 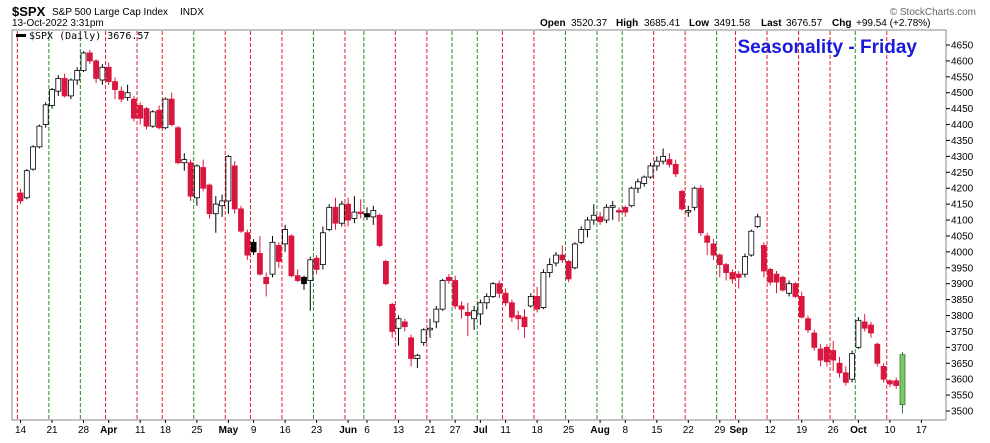 I want to click on last-label: Last, so click(x=771, y=23).